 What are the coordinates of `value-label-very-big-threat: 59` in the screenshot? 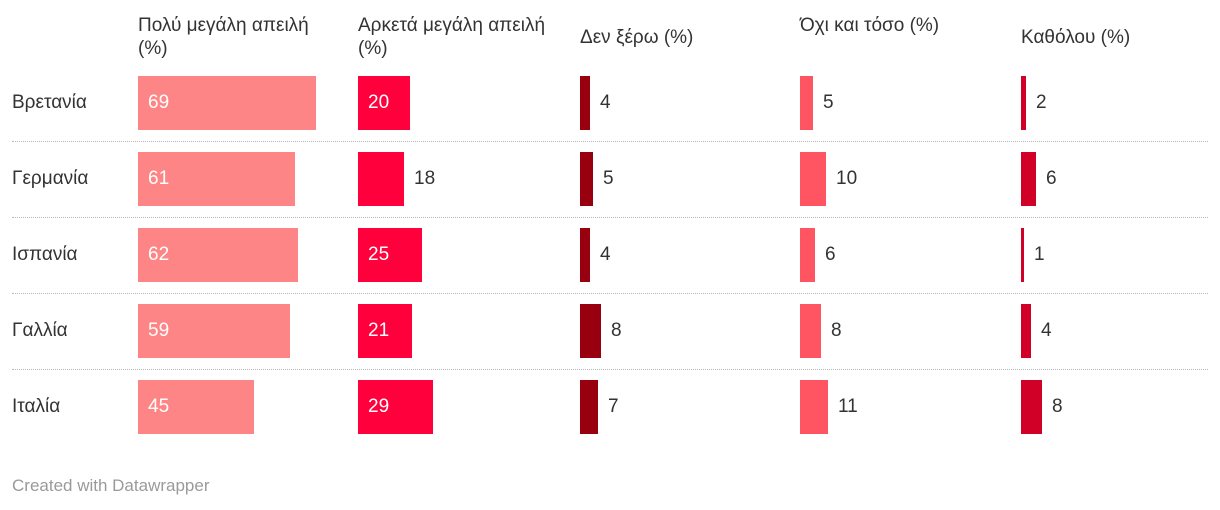 It's located at (159, 330).